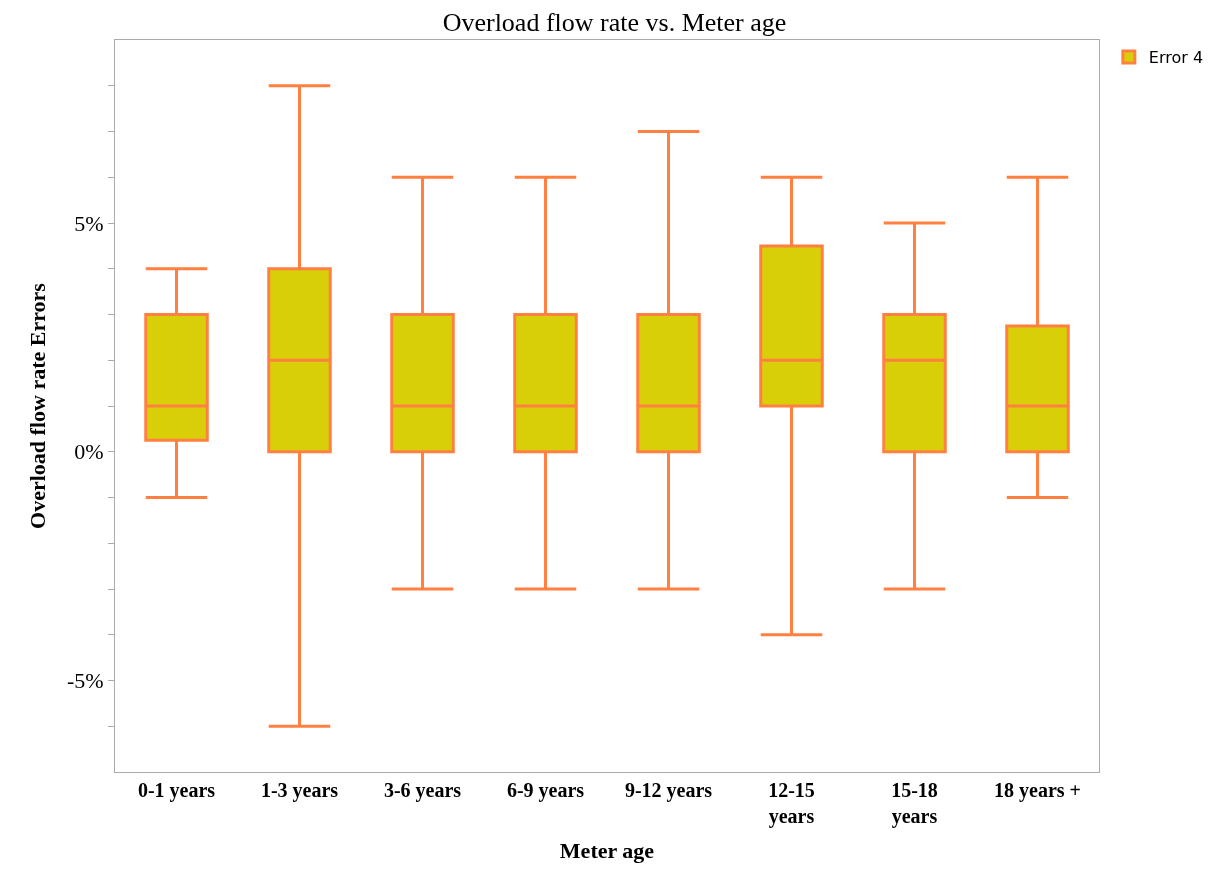 The width and height of the screenshot is (1229, 872). I want to click on chart-title: Overload flow rate vs. Meter age, so click(614, 23).